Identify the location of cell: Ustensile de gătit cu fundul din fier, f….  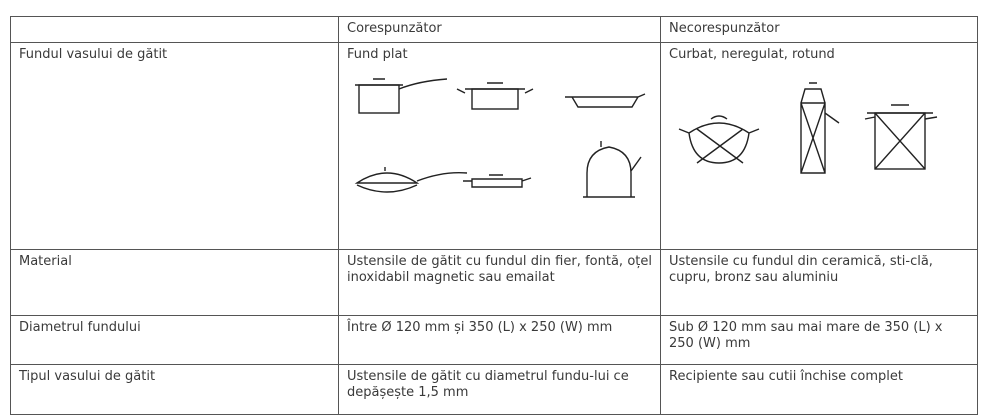
(499, 282).